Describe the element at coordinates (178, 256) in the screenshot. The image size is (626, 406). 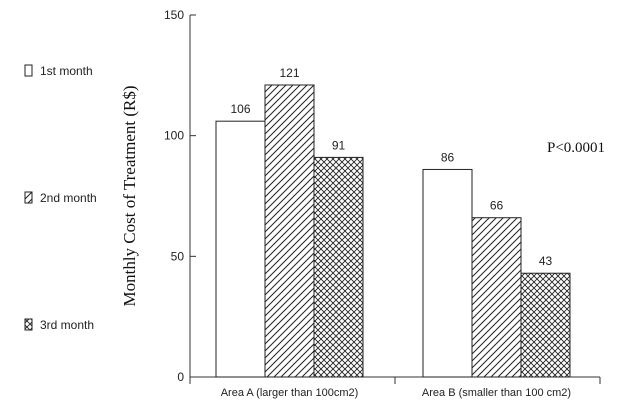
I see `y-tick-label: 50` at that location.